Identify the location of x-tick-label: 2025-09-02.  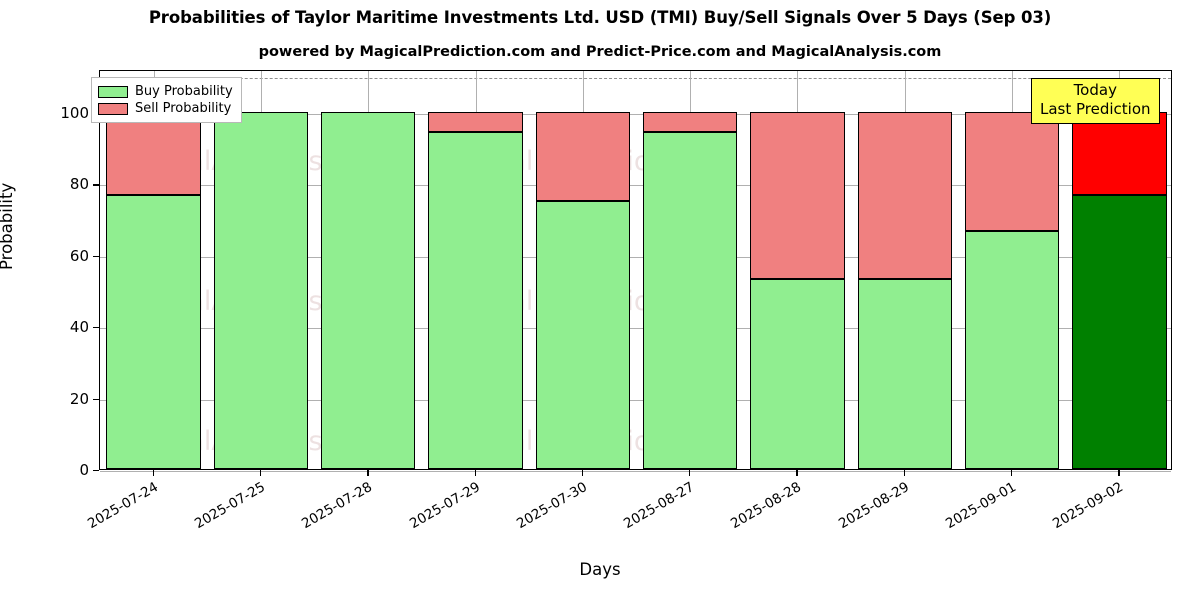
(1088, 506).